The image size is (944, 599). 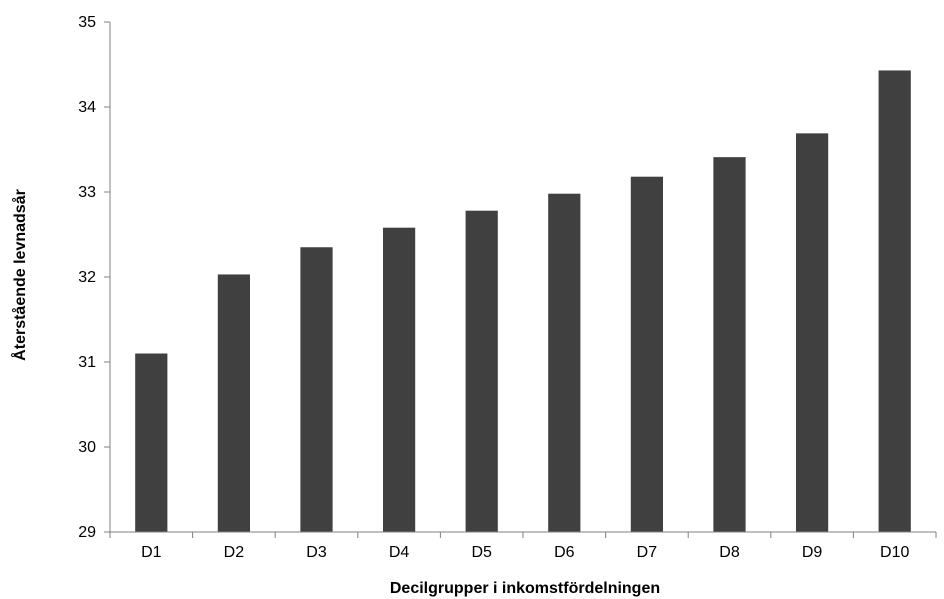 I want to click on x-tick-label-d9: D9, so click(x=812, y=552).